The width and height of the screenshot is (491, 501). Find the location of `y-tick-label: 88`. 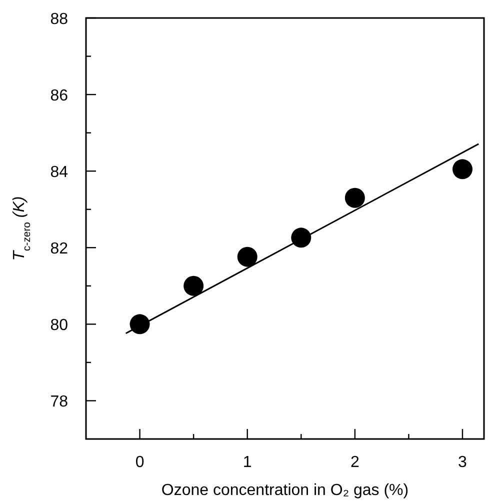

y-tick-label: 88 is located at coordinates (59, 19).